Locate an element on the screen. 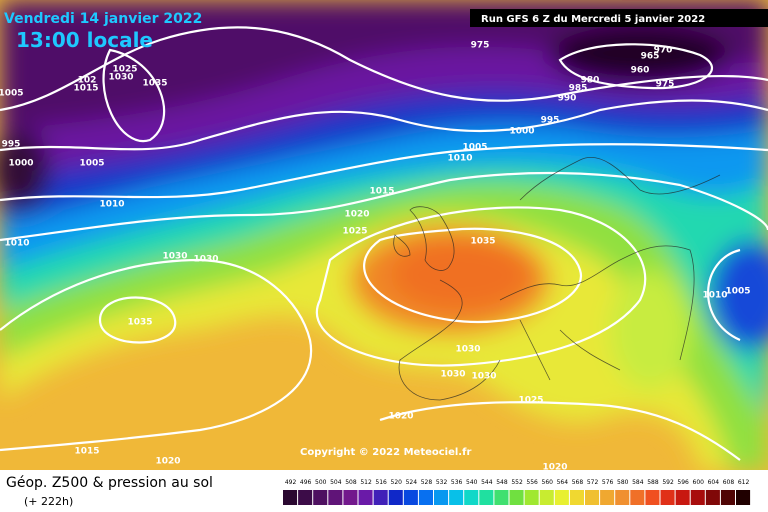 The width and height of the screenshot is (768, 512). legend-label: 500 is located at coordinates (321, 482).